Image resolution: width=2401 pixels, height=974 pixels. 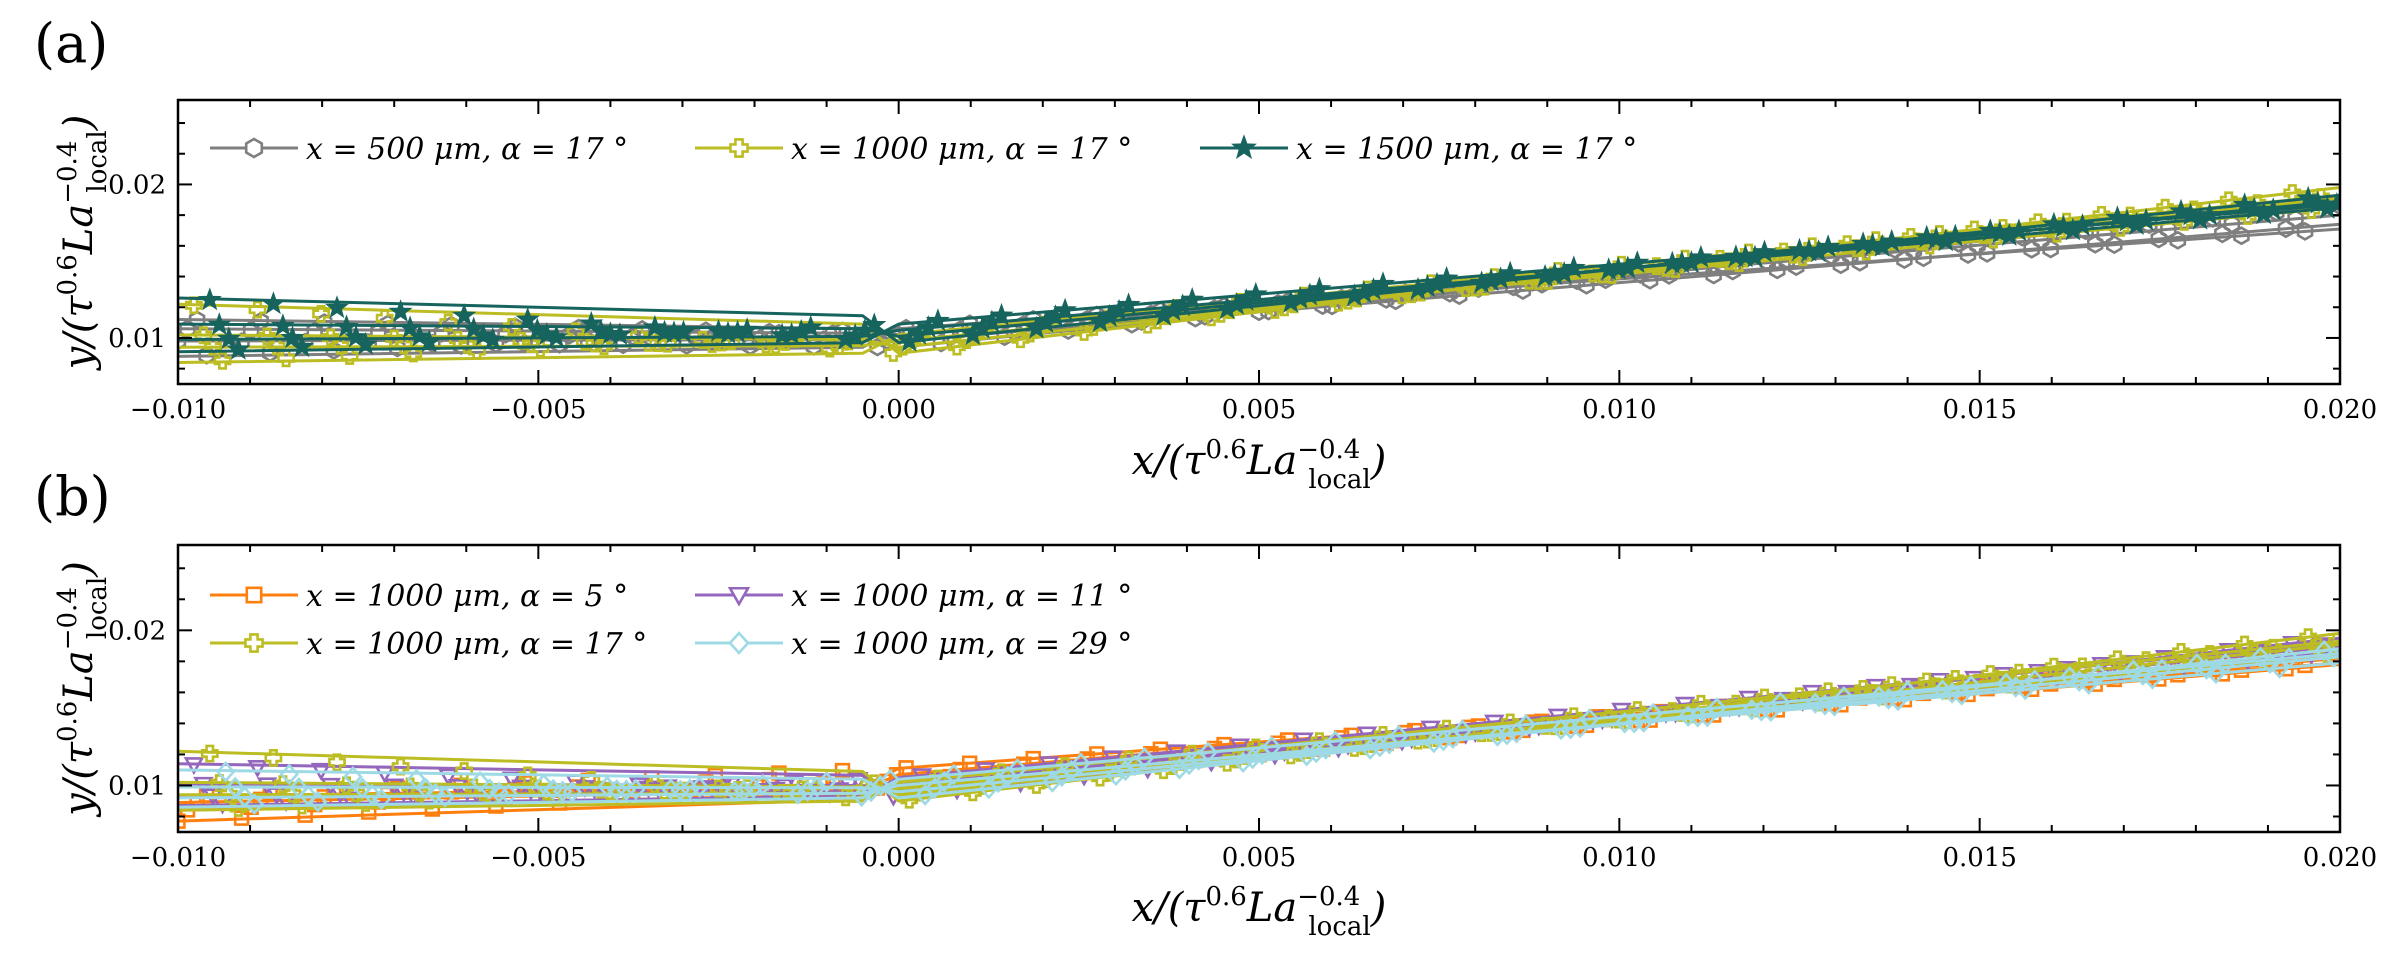 I want to click on x-tick-label: 0.010, so click(x=1619, y=410).